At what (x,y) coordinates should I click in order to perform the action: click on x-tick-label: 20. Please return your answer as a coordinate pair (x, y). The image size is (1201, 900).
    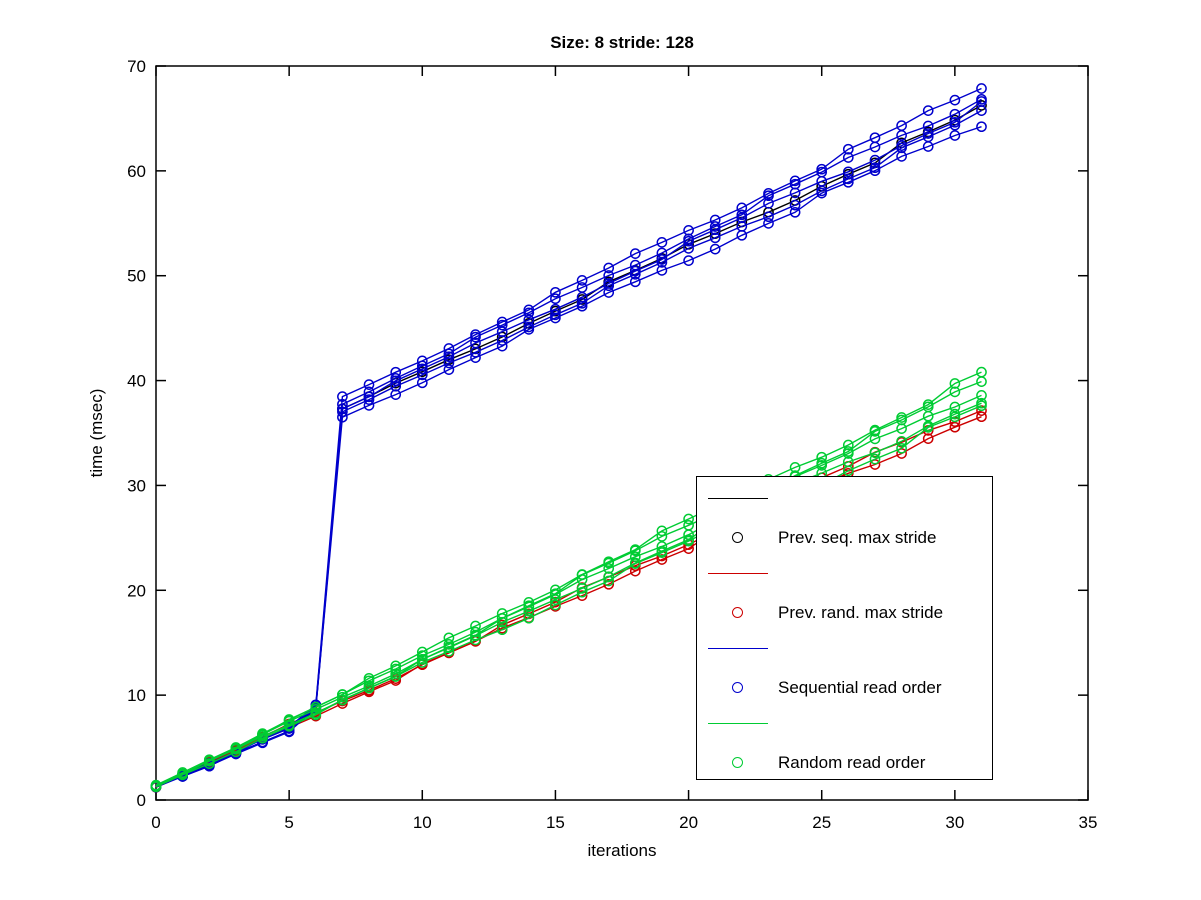
    Looking at the image, I should click on (688, 822).